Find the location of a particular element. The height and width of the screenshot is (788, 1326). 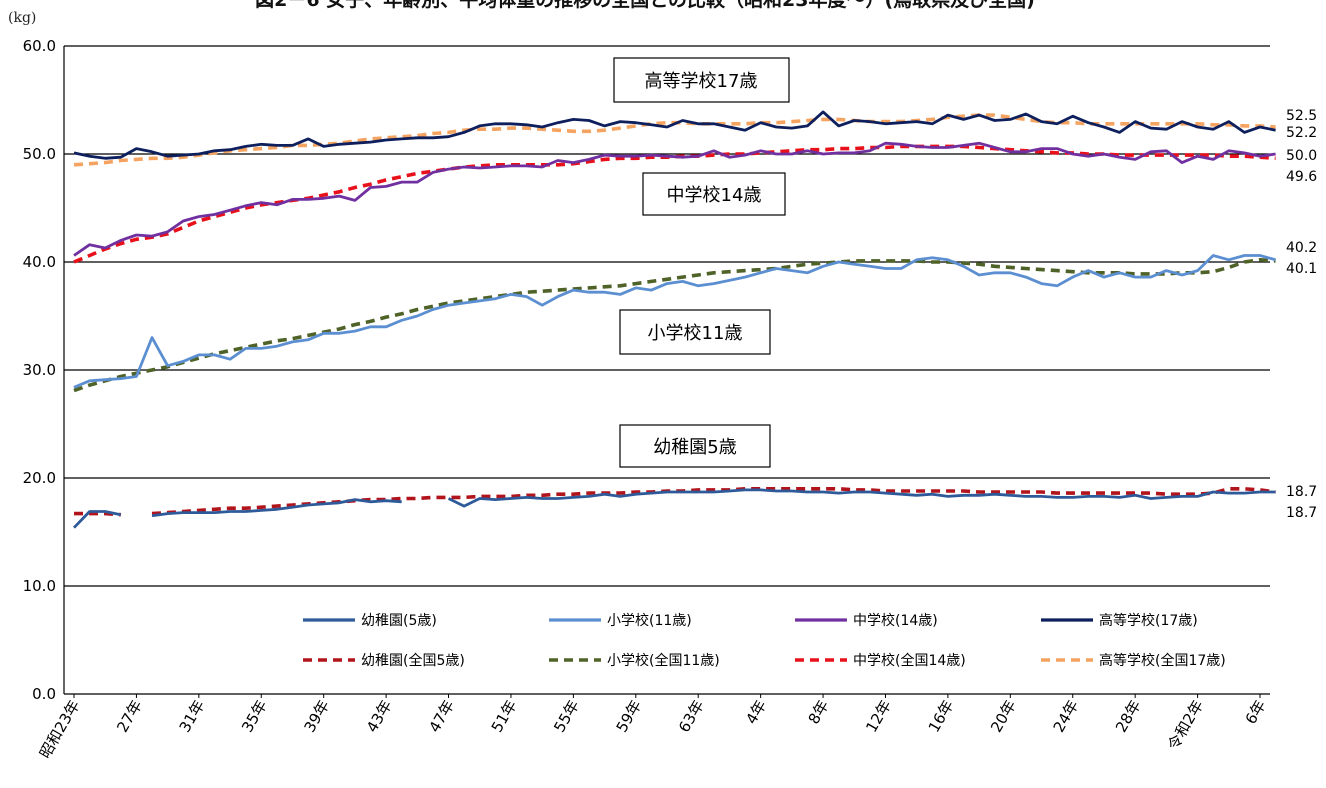

x-tick-label: 27年 is located at coordinates (129, 716).